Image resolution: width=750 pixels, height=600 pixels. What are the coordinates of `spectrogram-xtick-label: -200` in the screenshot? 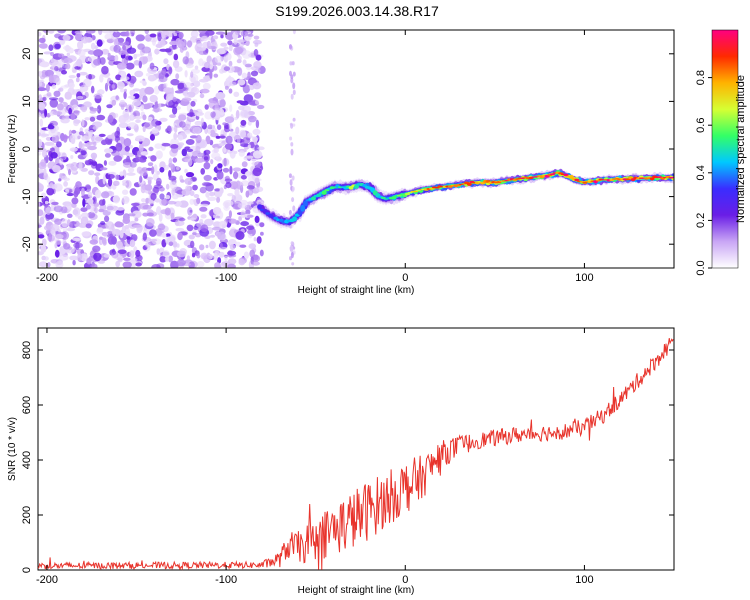 It's located at (47, 278).